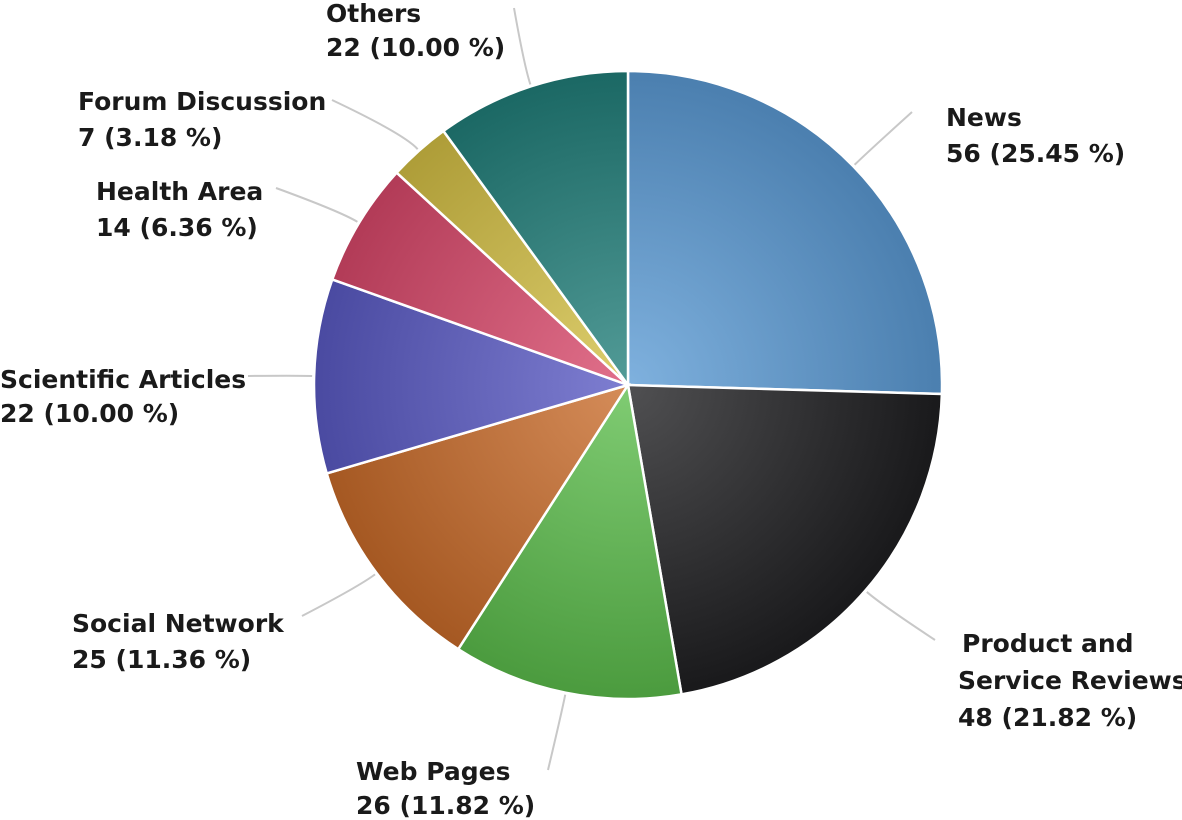 This screenshot has width=1182, height=820. I want to click on pie-slice-social-network, so click(478, 516).